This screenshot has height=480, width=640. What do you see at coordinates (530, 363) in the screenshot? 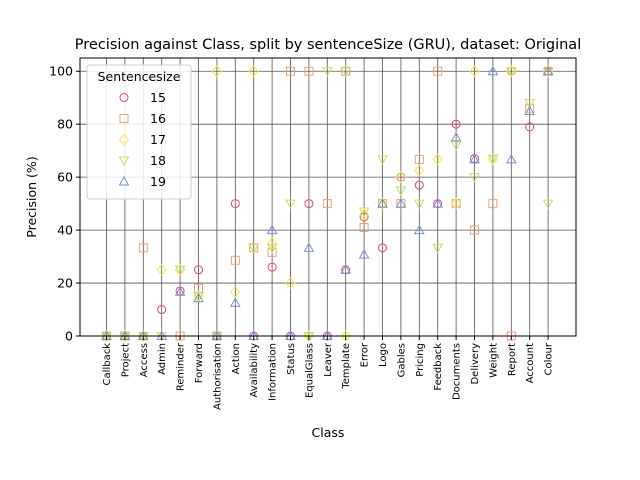
I see `x-tick-label: Account` at bounding box center [530, 363].